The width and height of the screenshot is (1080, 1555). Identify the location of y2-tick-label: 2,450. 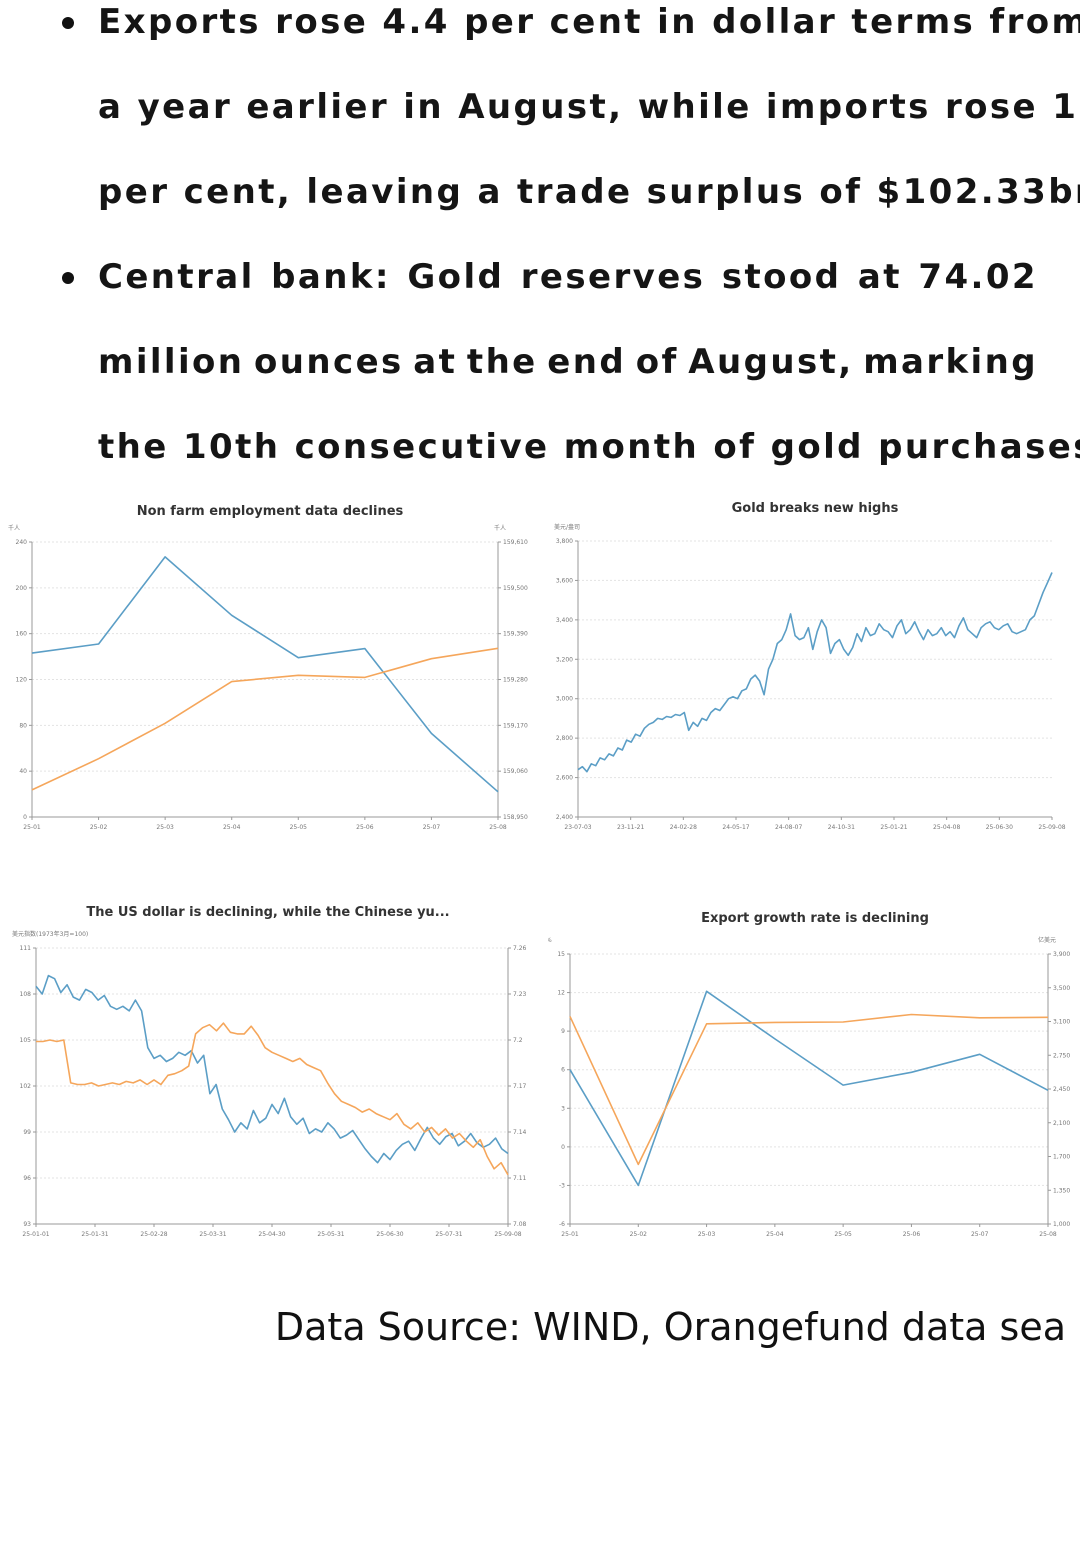
(1061, 1089).